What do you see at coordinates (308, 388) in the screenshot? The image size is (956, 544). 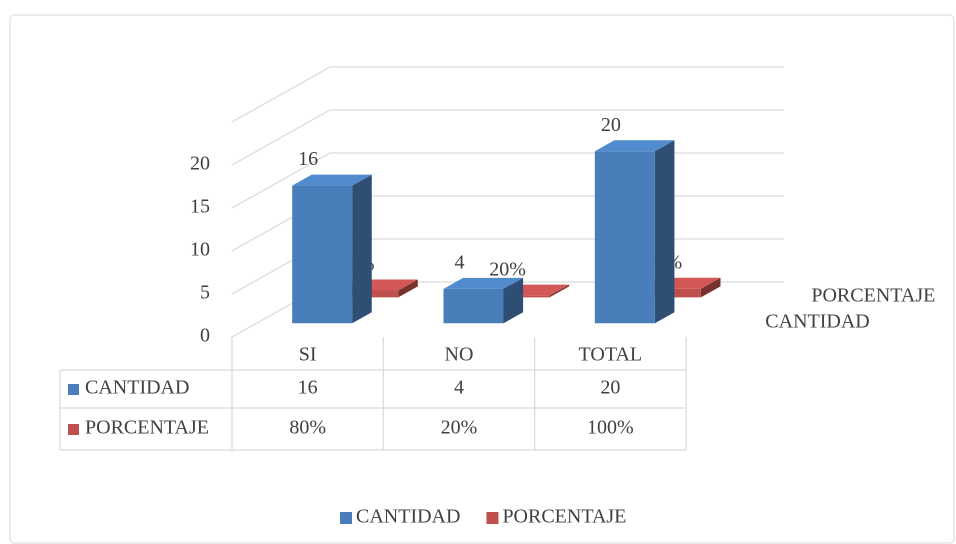 I see `table-cell: 16` at bounding box center [308, 388].